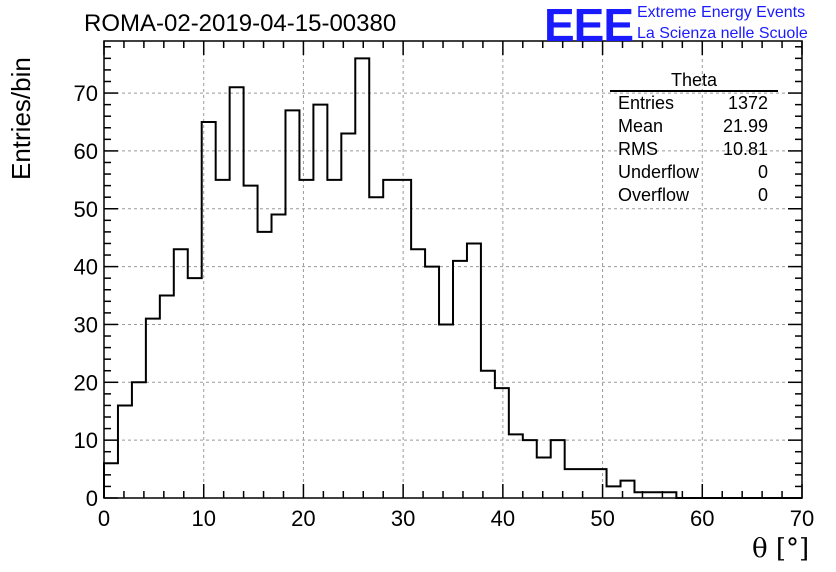 Image resolution: width=836 pixels, height=572 pixels. What do you see at coordinates (503, 518) in the screenshot?
I see `x-tick-label: 40` at bounding box center [503, 518].